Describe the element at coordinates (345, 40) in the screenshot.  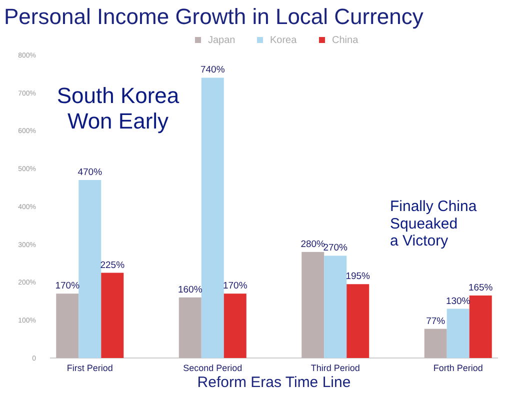
I see `legend-label: China` at that location.